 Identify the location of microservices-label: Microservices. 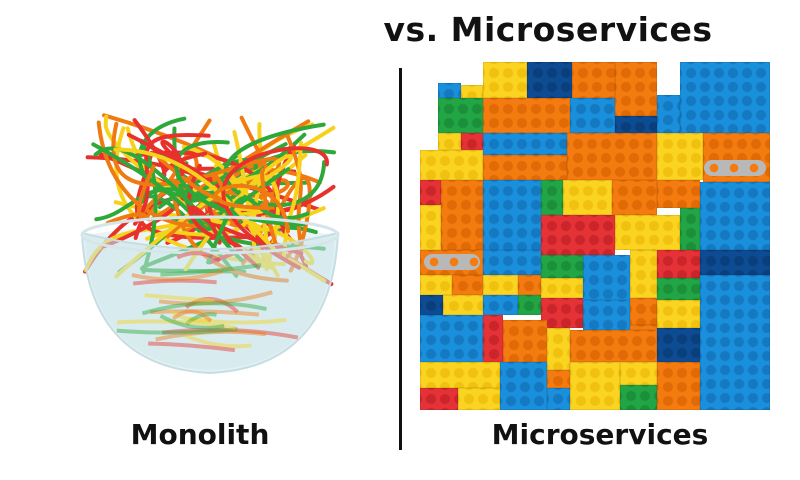
(600, 434).